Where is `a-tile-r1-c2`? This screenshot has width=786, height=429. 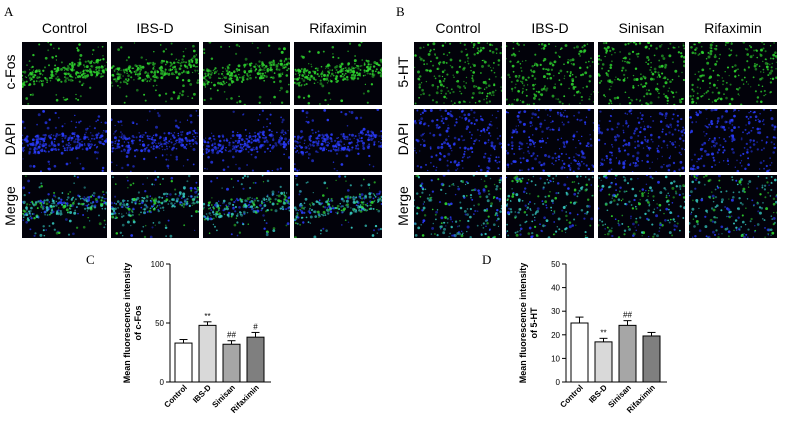 a-tile-r1-c2 is located at coordinates (246, 140).